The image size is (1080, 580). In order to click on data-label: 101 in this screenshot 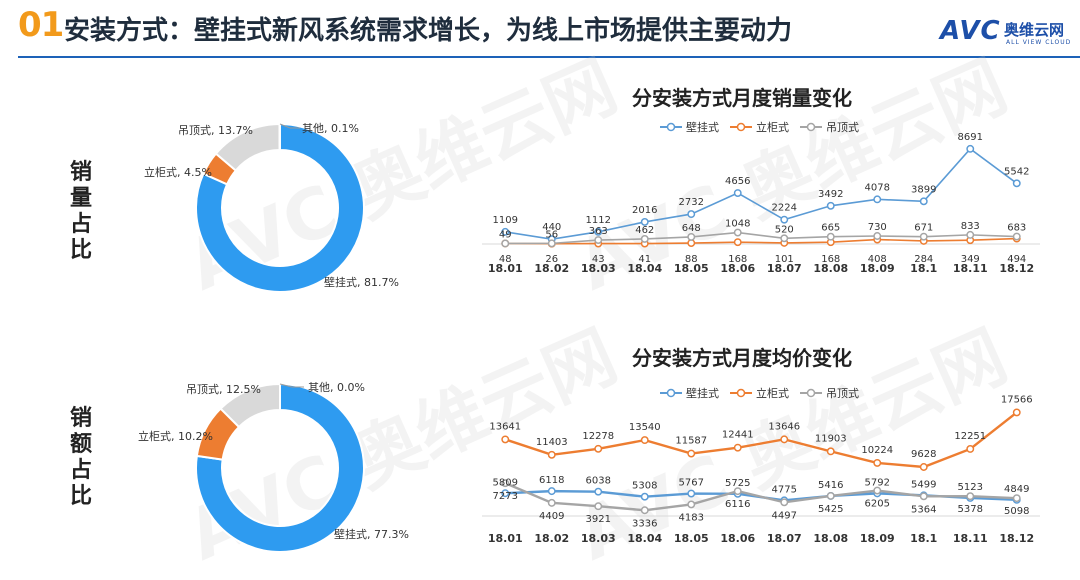, I will do `click(784, 259)`.